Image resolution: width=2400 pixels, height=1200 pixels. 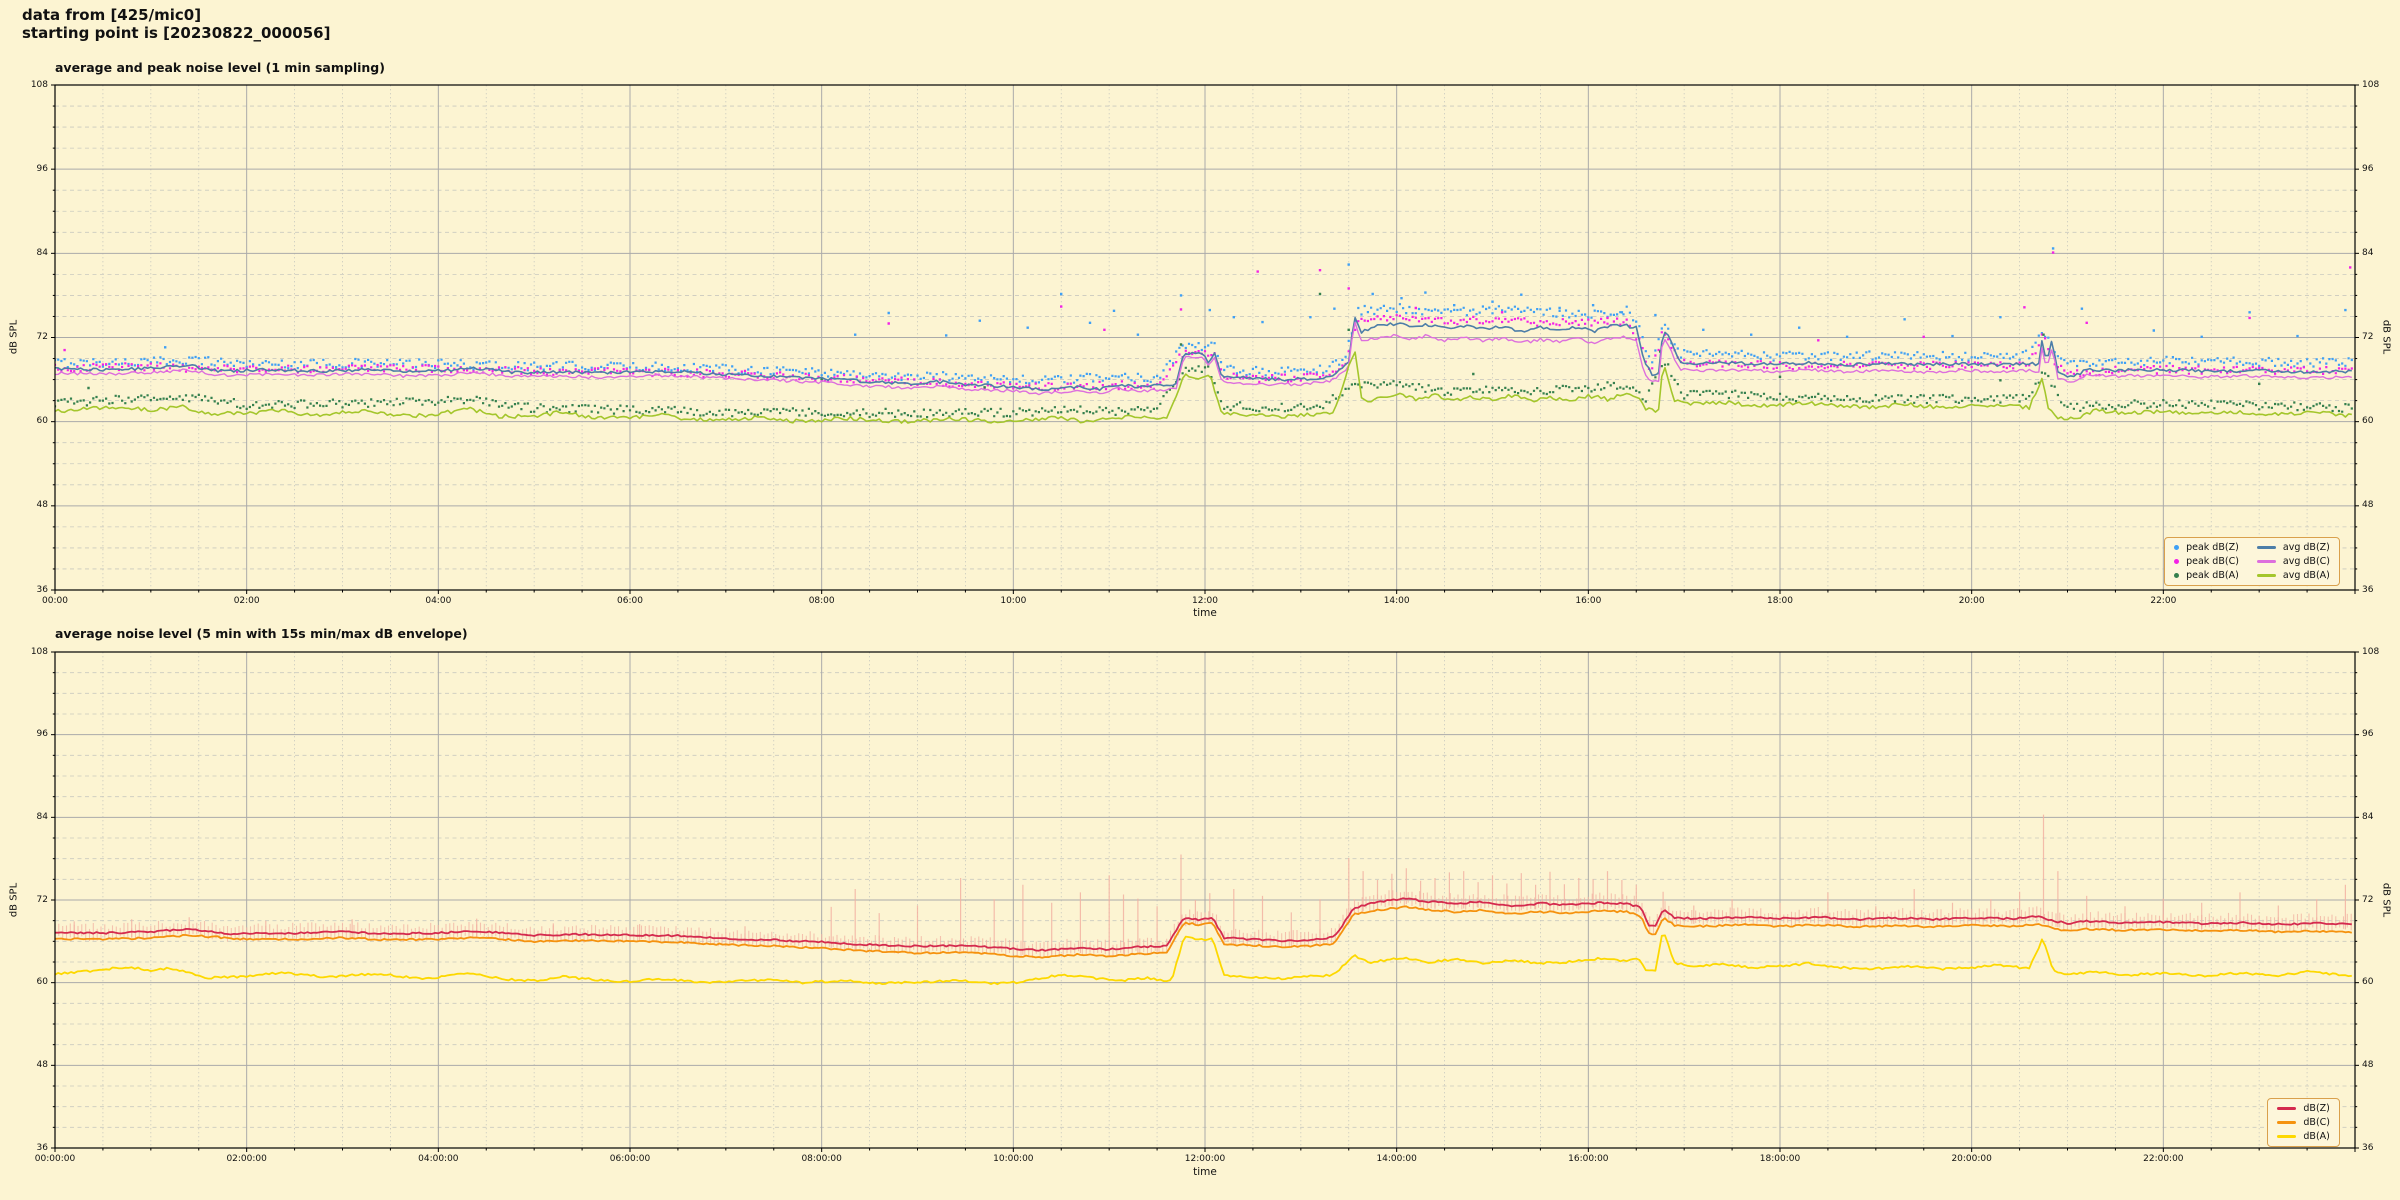 I want to click on chart1-ylabel-right: dB SPL, so click(x=2386, y=337).